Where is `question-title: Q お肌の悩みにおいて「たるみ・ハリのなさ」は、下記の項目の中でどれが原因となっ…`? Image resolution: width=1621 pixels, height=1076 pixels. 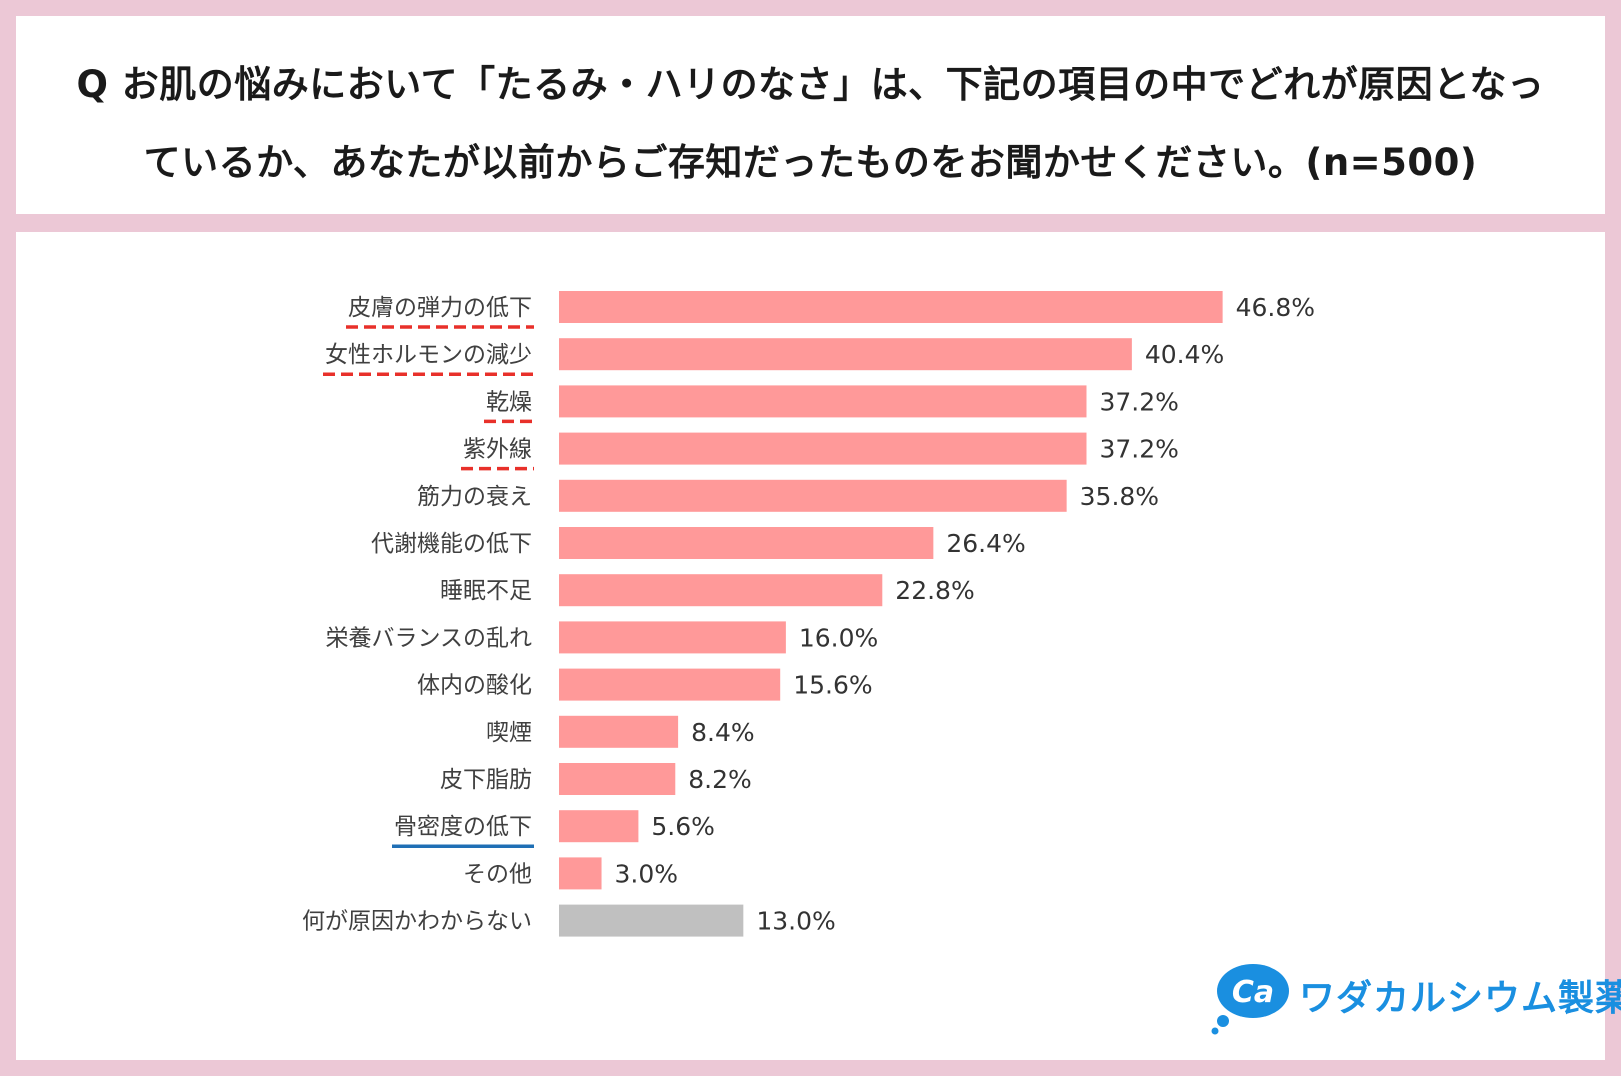
question-title: Q お肌の悩みにおいて「たるみ・ハリのなさ」は、下記の項目の中でどれが原因となっ… is located at coordinates (810, 124).